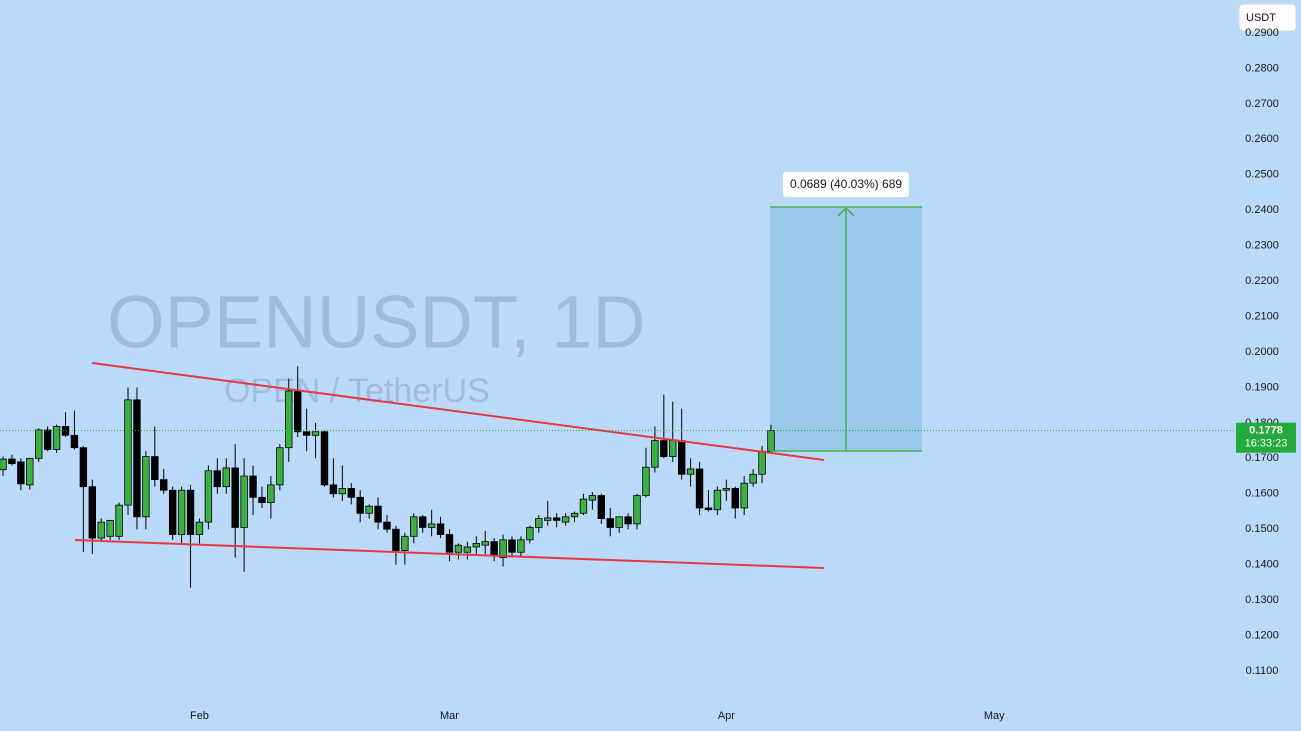 Image resolution: width=1301 pixels, height=731 pixels. What do you see at coordinates (458, 411) in the screenshot?
I see `resistance-trendline` at bounding box center [458, 411].